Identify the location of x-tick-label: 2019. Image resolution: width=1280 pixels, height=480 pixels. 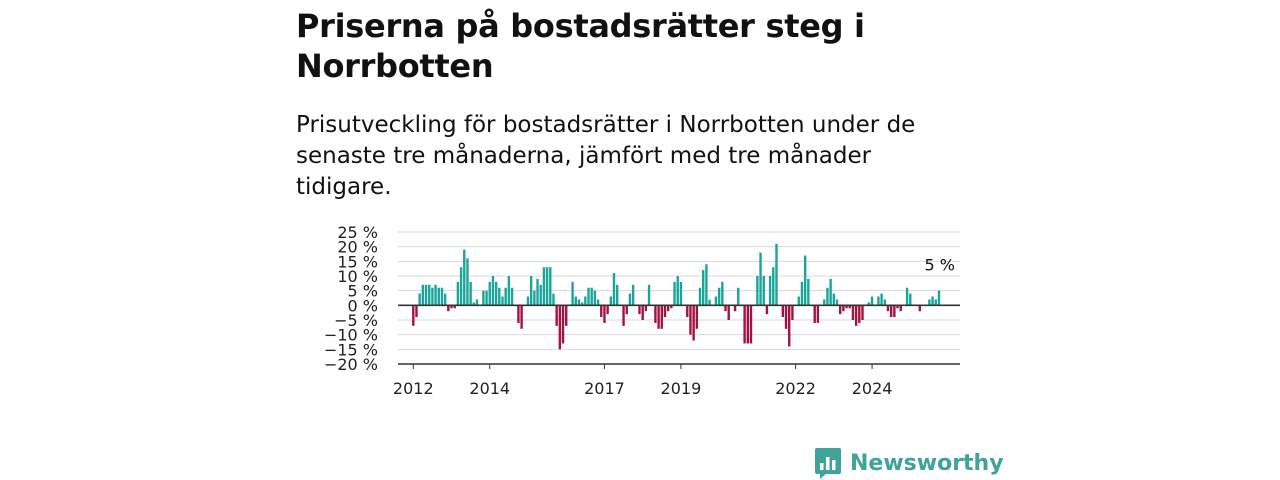
(681, 388).